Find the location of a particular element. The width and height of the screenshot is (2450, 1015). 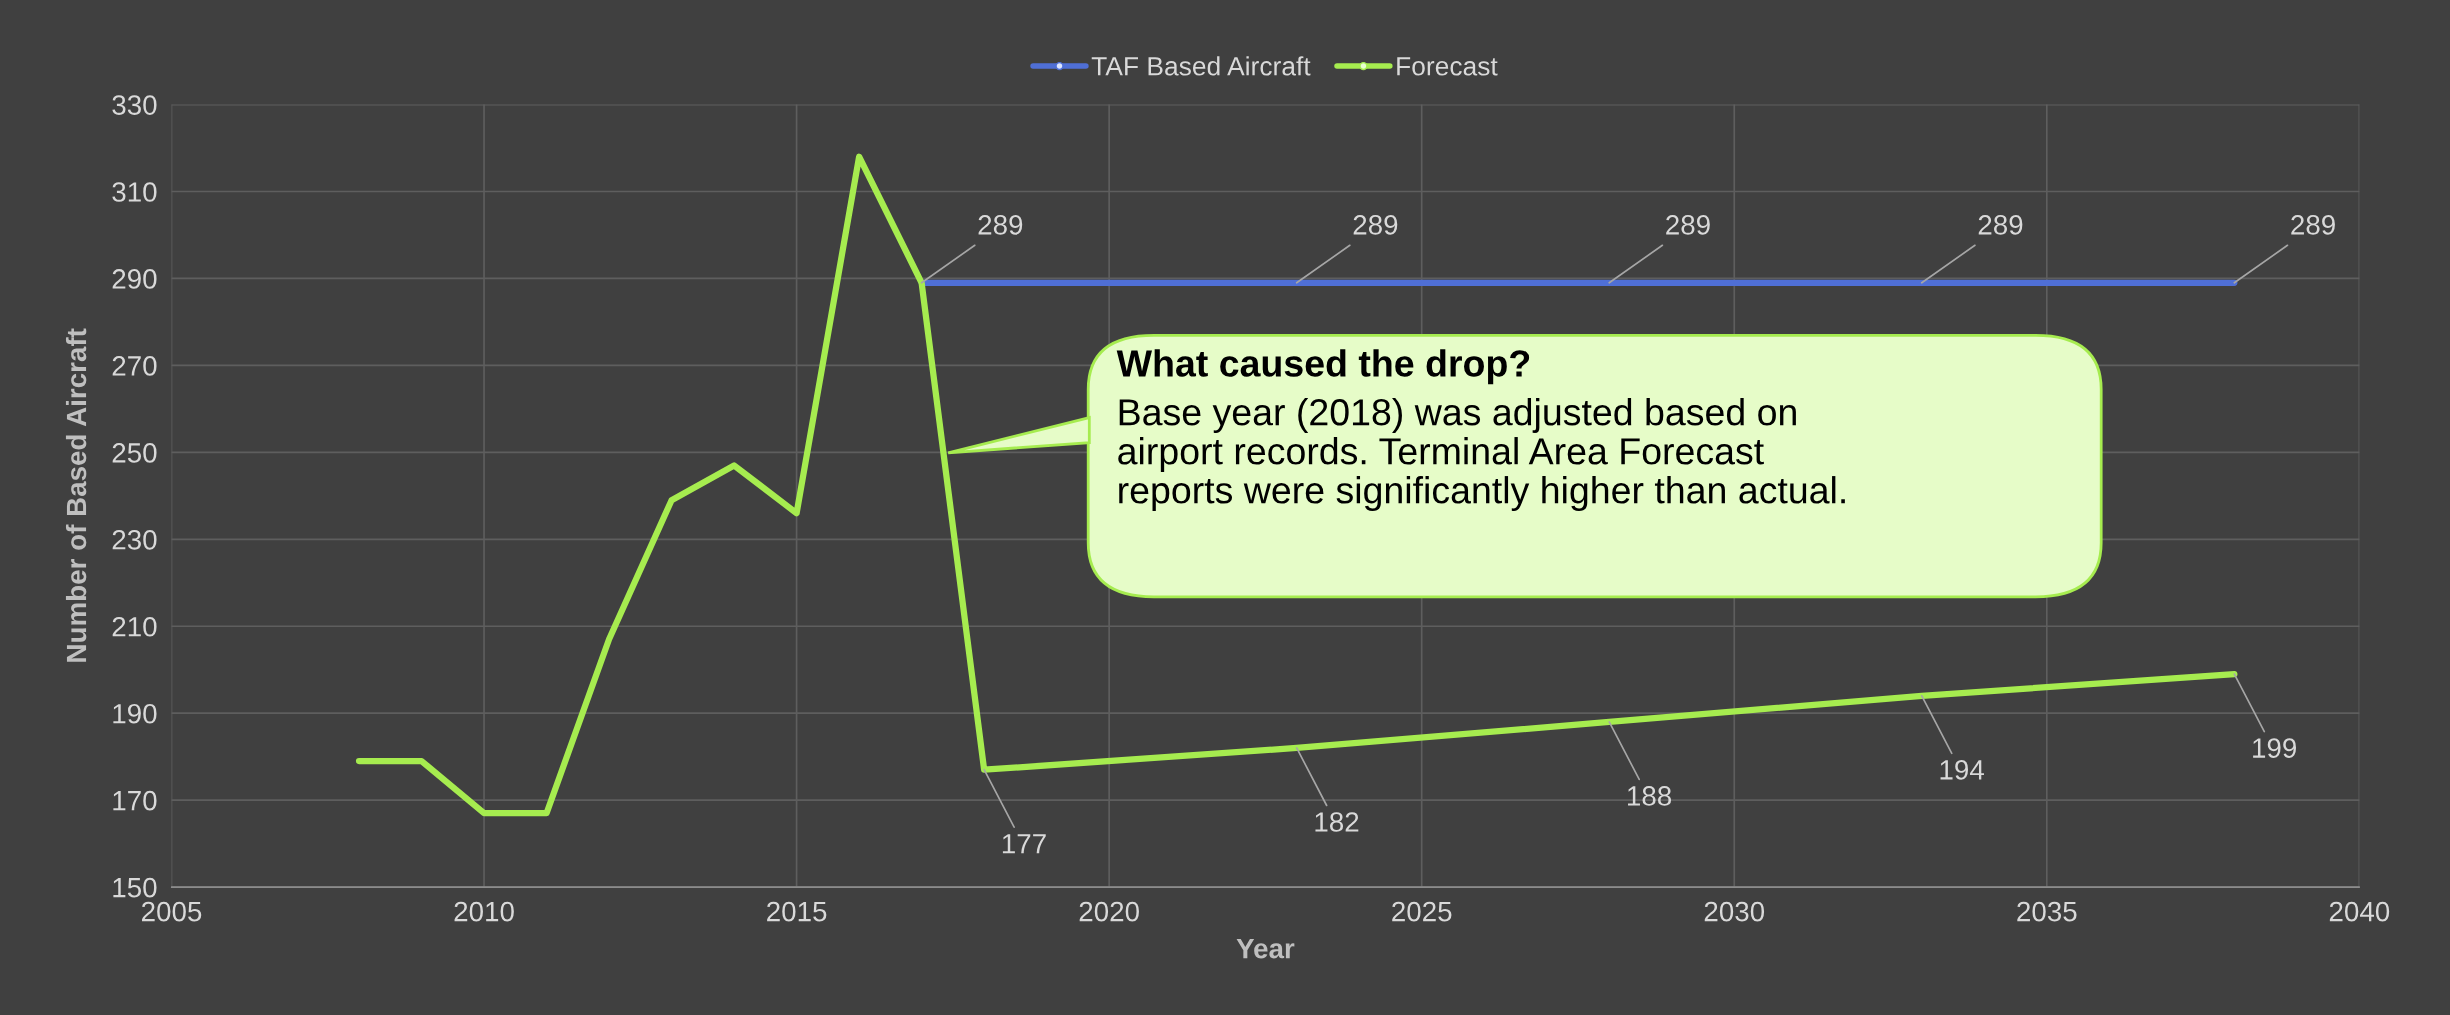

data-label: 188 is located at coordinates (1650, 796).